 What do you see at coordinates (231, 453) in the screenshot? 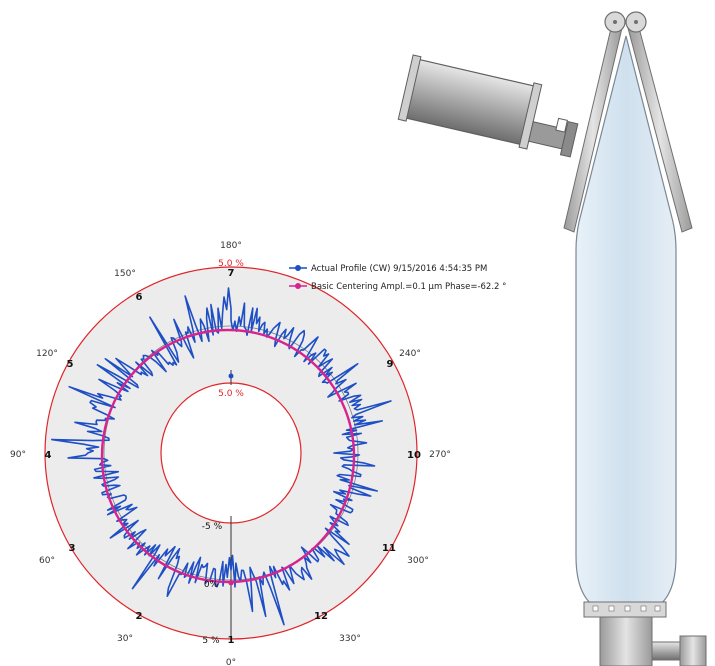
I see `inner-hole` at bounding box center [231, 453].